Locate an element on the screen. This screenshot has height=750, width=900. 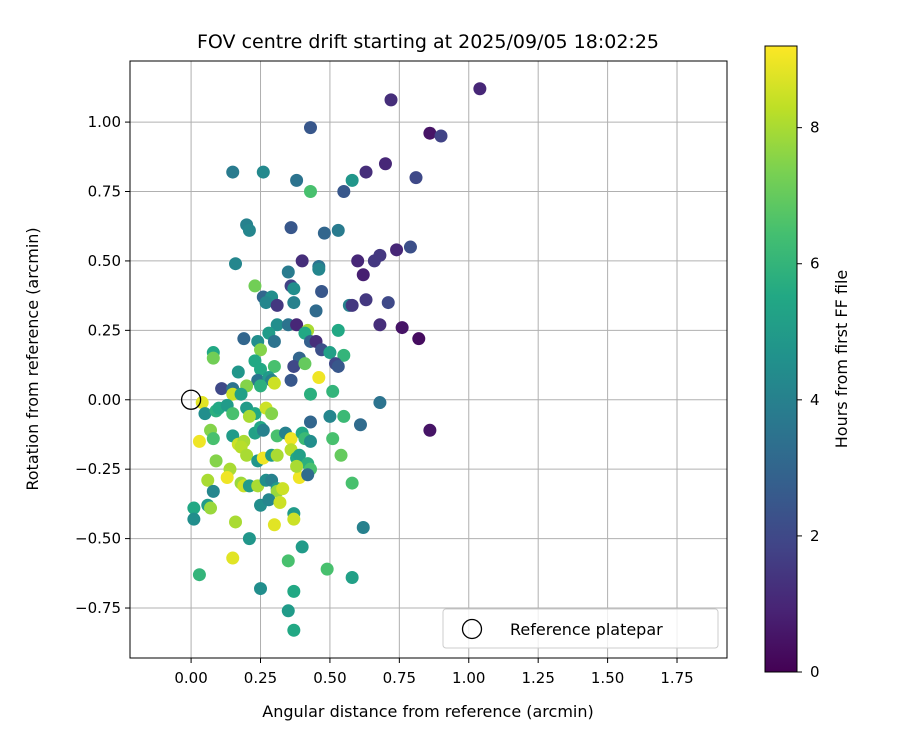
x-tick-label: 0.75 is located at coordinates (399, 678).